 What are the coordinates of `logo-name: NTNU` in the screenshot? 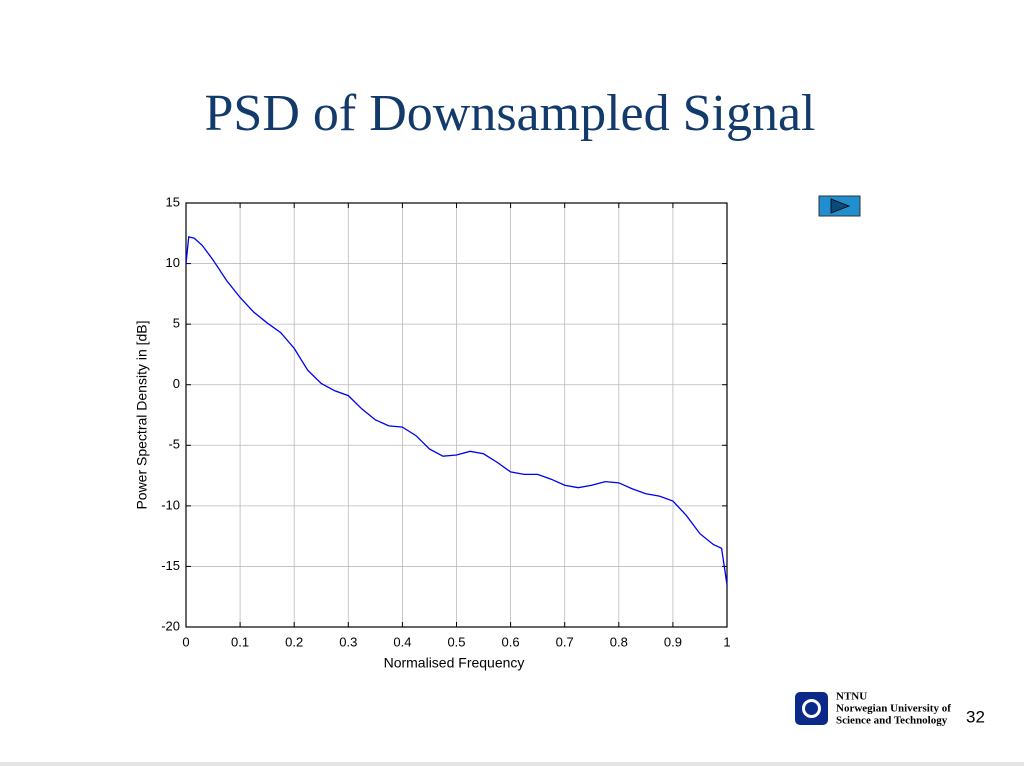 It's located at (851, 697).